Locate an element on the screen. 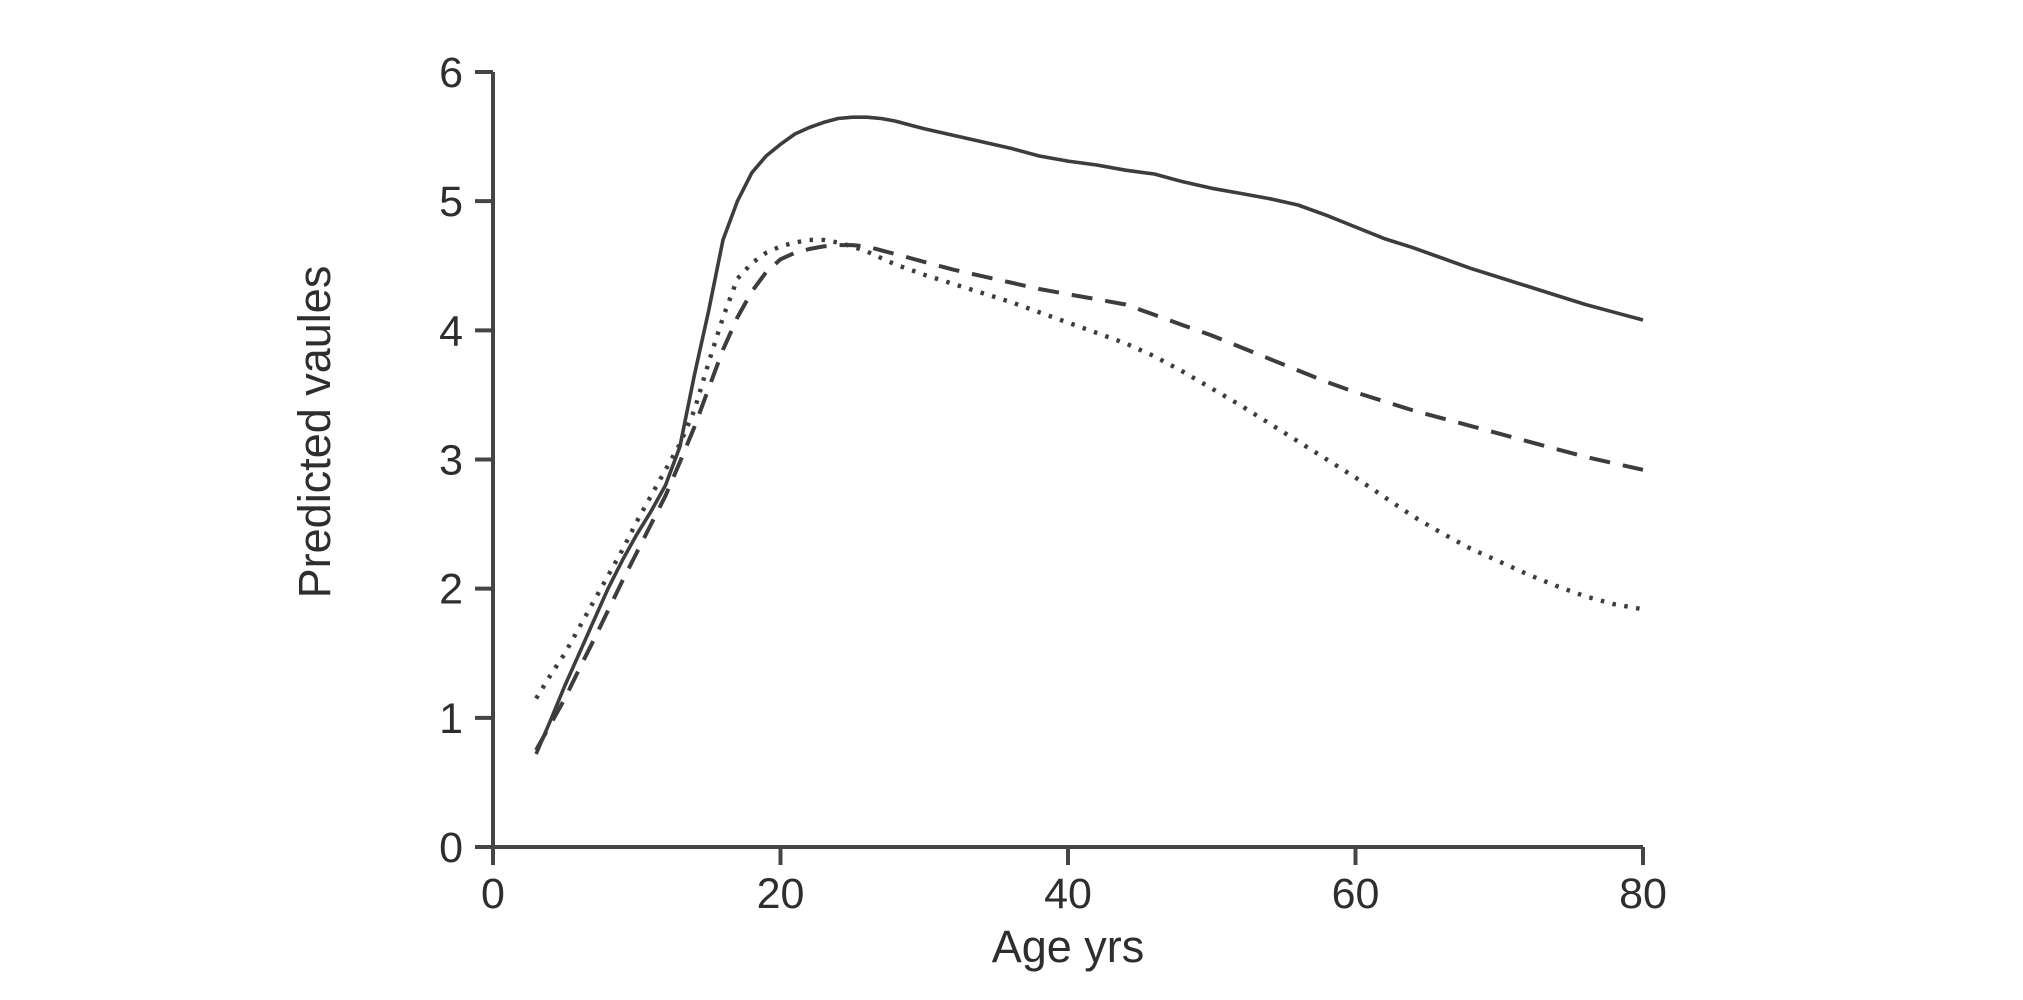 Image resolution: width=2023 pixels, height=1000 pixels. x-axis-title: Age yrs is located at coordinates (1068, 946).